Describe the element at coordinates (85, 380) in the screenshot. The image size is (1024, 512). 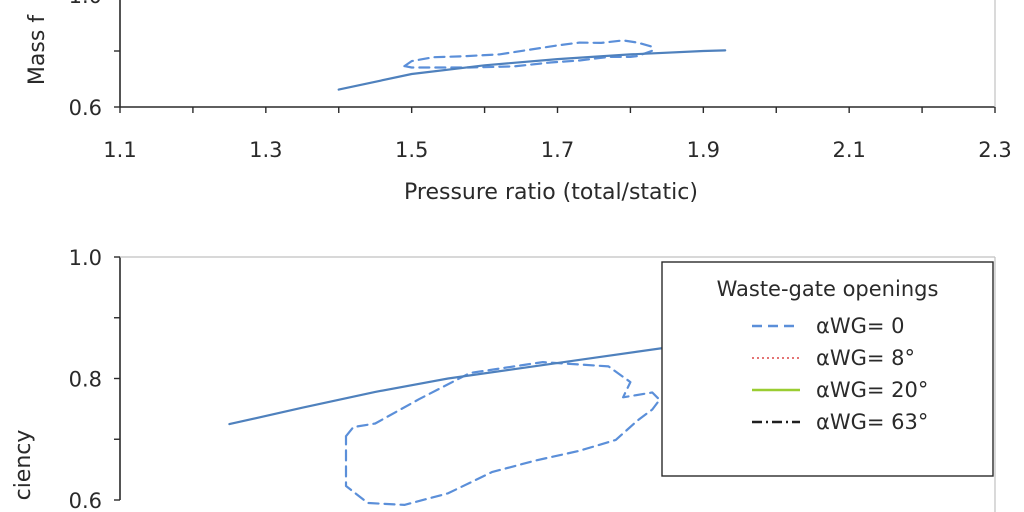
I see `y-tick-label: 0.8` at that location.